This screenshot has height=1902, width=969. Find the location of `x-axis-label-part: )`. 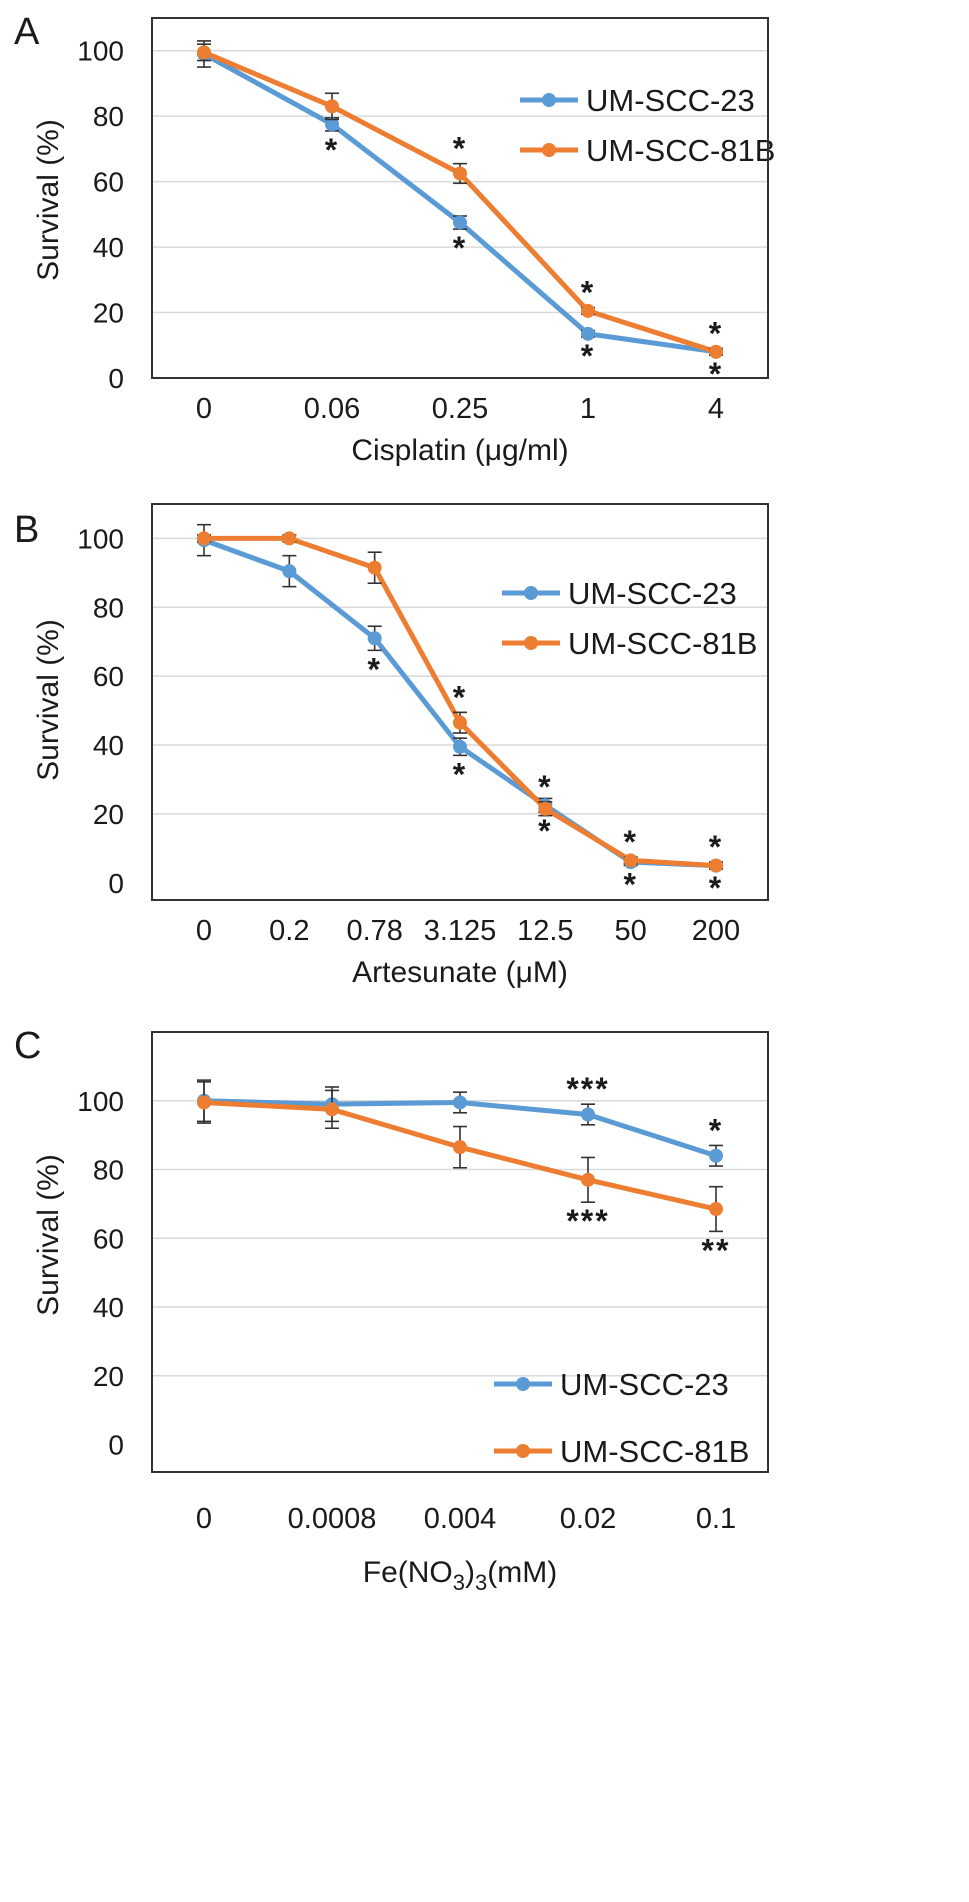

x-axis-label-part: ) is located at coordinates (470, 1572).